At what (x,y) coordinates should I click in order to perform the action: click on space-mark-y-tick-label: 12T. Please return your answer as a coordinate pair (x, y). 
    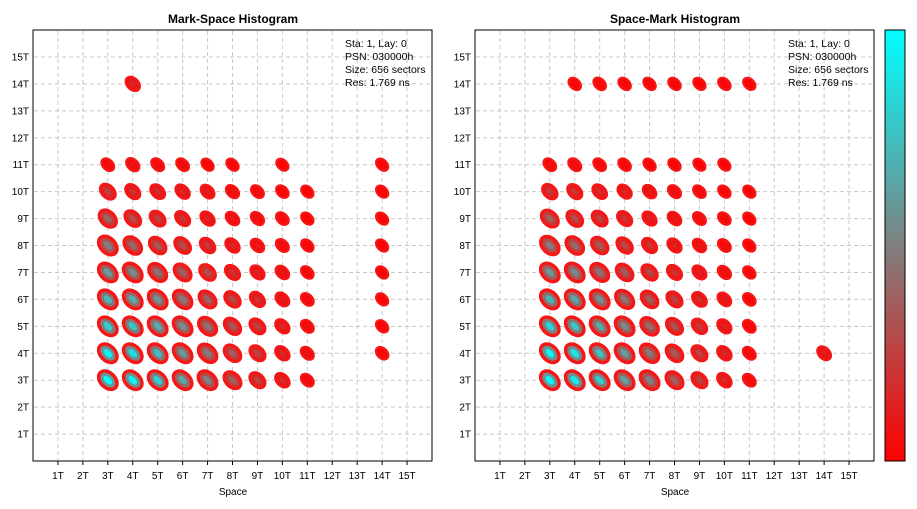
    Looking at the image, I should click on (462, 138).